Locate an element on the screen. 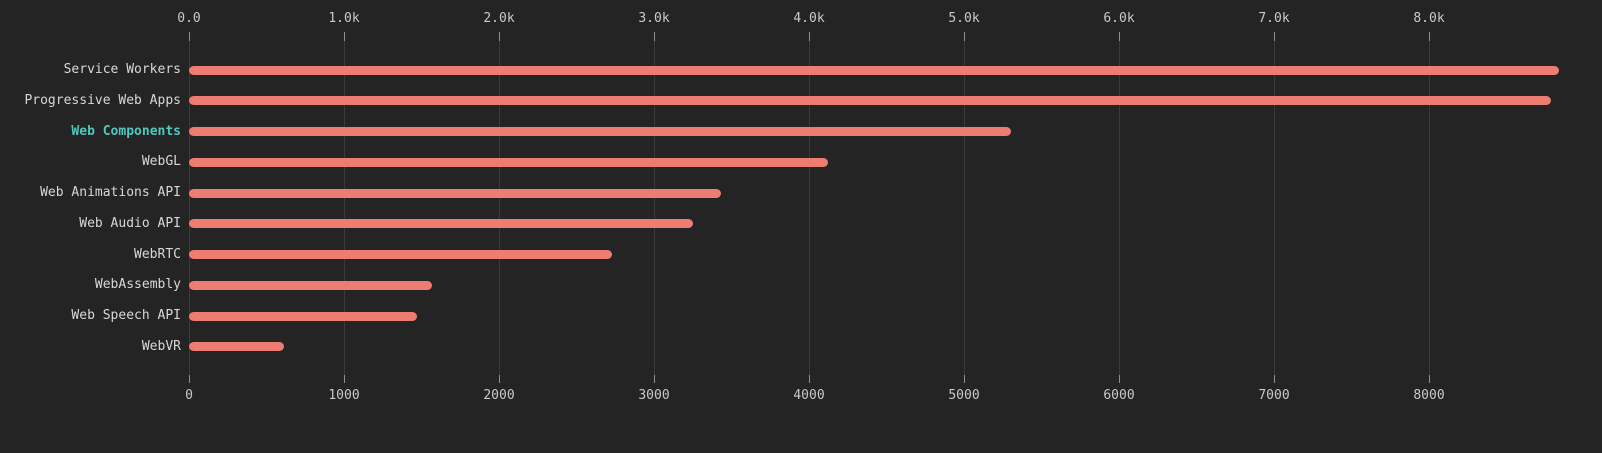  category-label-web-speech-api: Web Speech API is located at coordinates (126, 315).